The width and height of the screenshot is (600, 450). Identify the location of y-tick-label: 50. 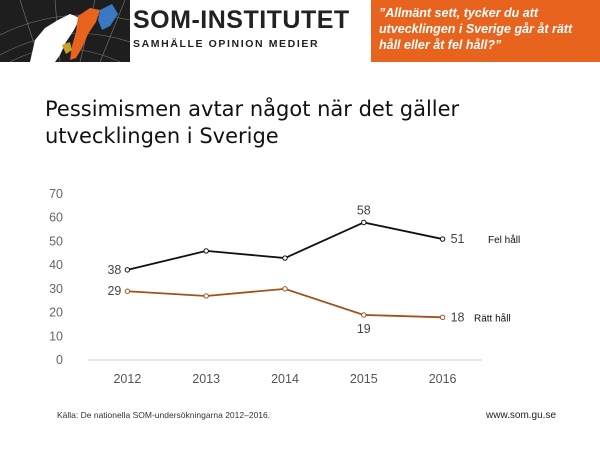
(56, 241).